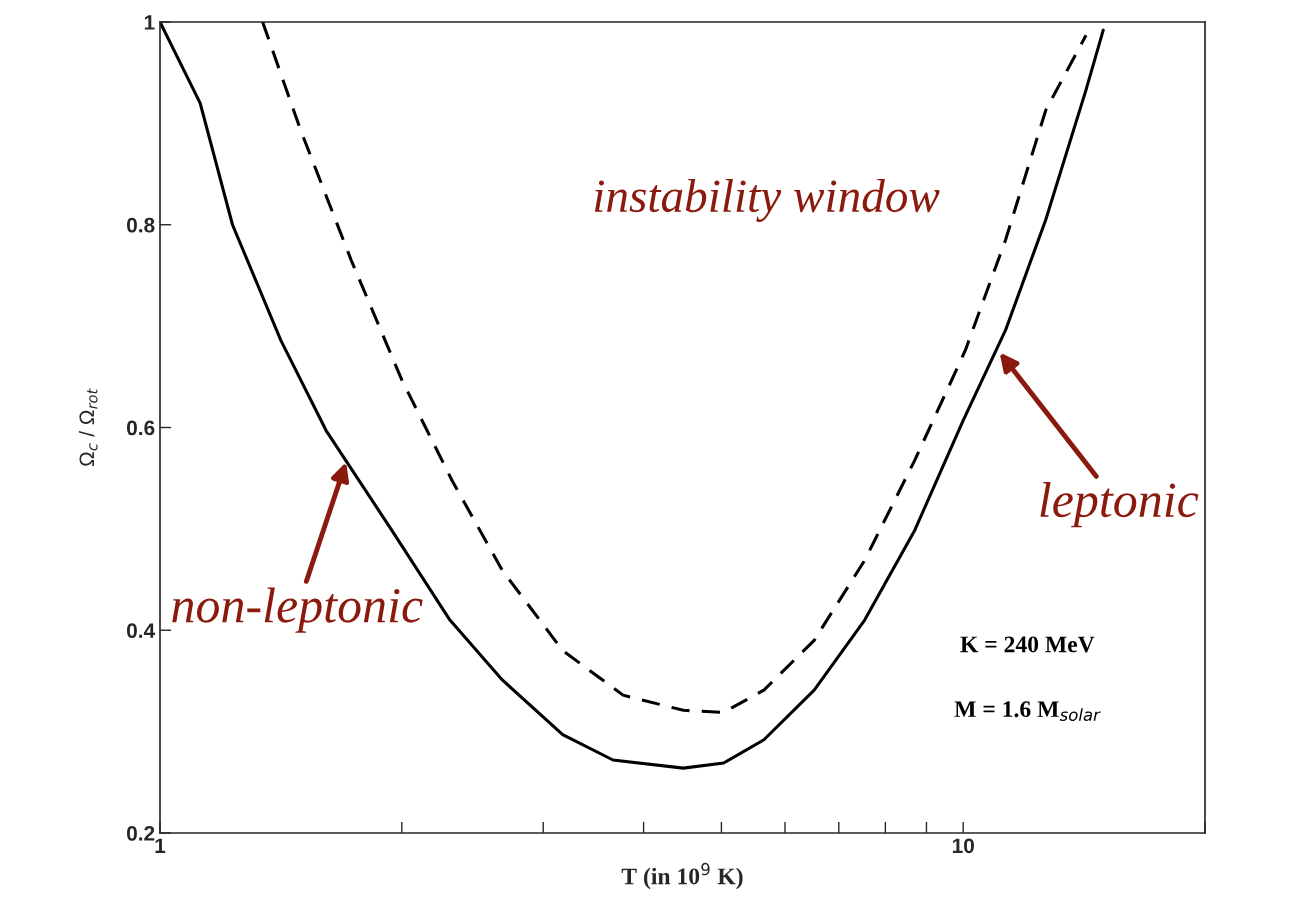 This screenshot has height=923, width=1301. I want to click on y-tick-label: 1, so click(149, 22).